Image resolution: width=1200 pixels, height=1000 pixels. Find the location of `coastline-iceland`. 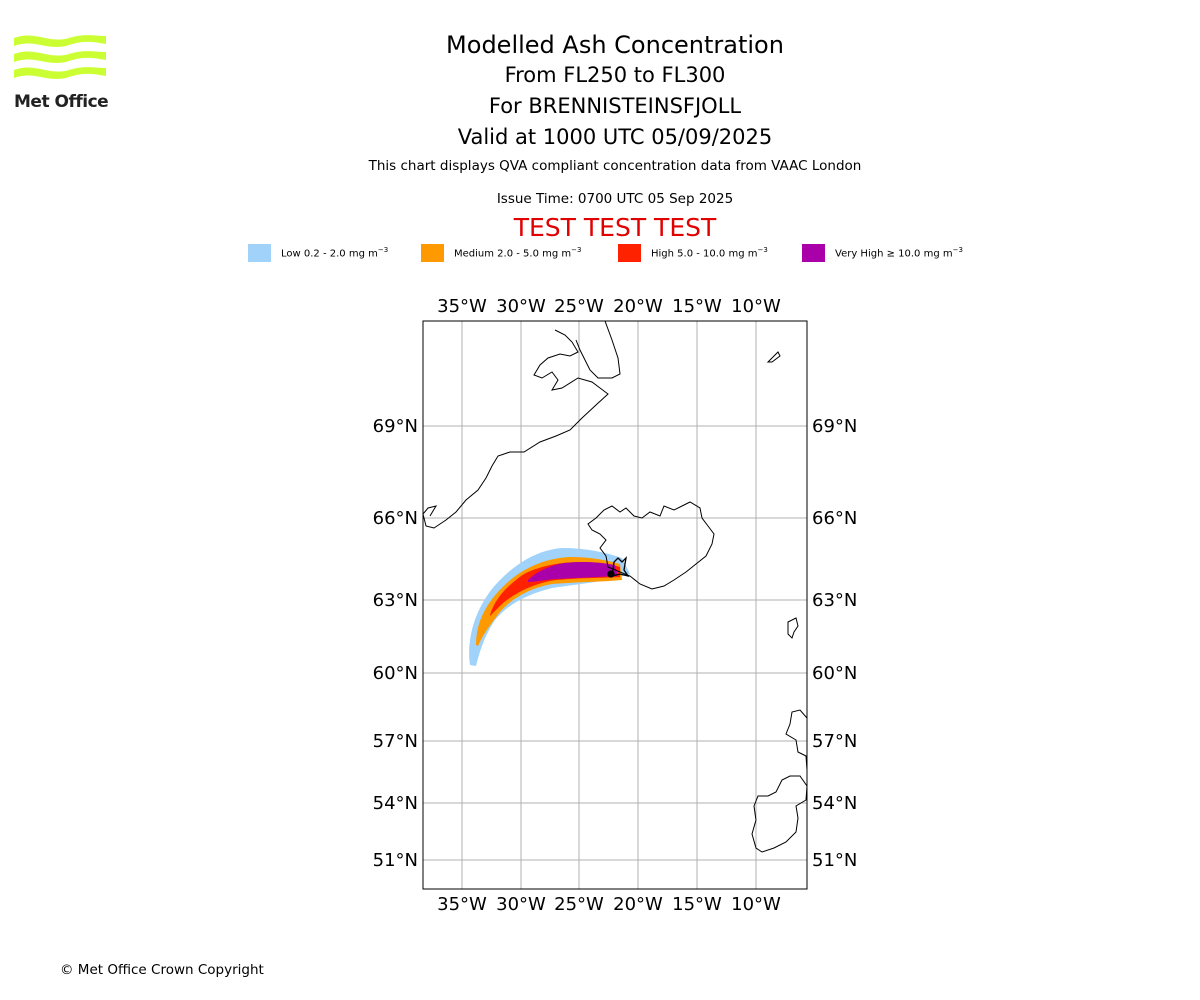

coastline-iceland is located at coordinates (651, 545).